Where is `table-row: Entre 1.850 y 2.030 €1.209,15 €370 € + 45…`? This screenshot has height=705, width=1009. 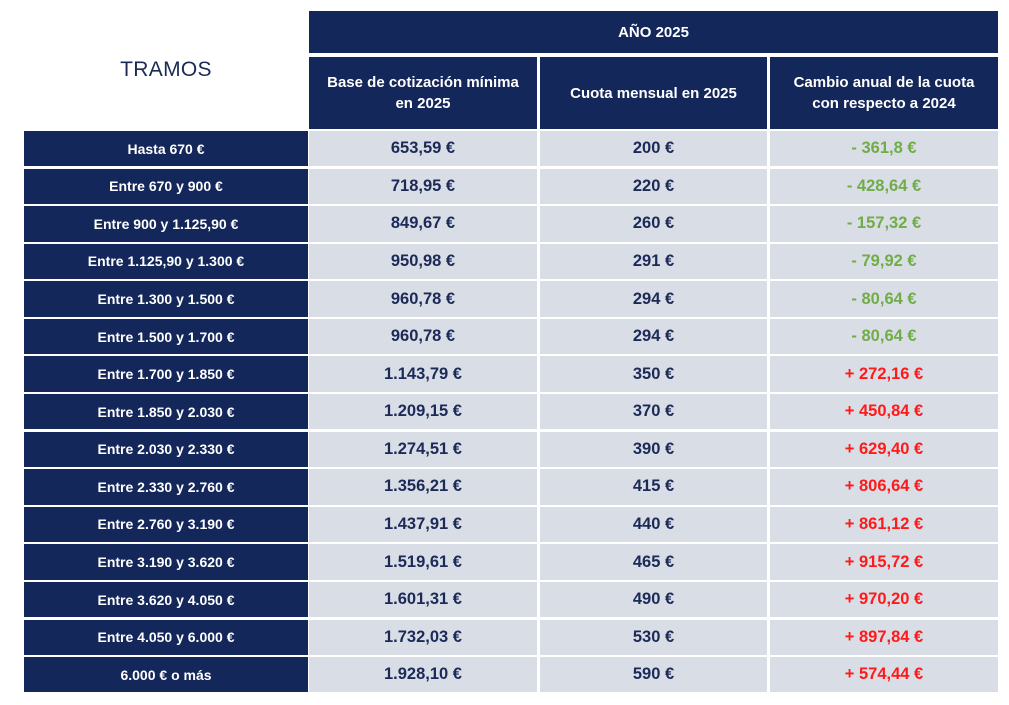
table-row: Entre 1.850 y 2.030 €1.209,15 €370 € + 45… is located at coordinates (511, 412).